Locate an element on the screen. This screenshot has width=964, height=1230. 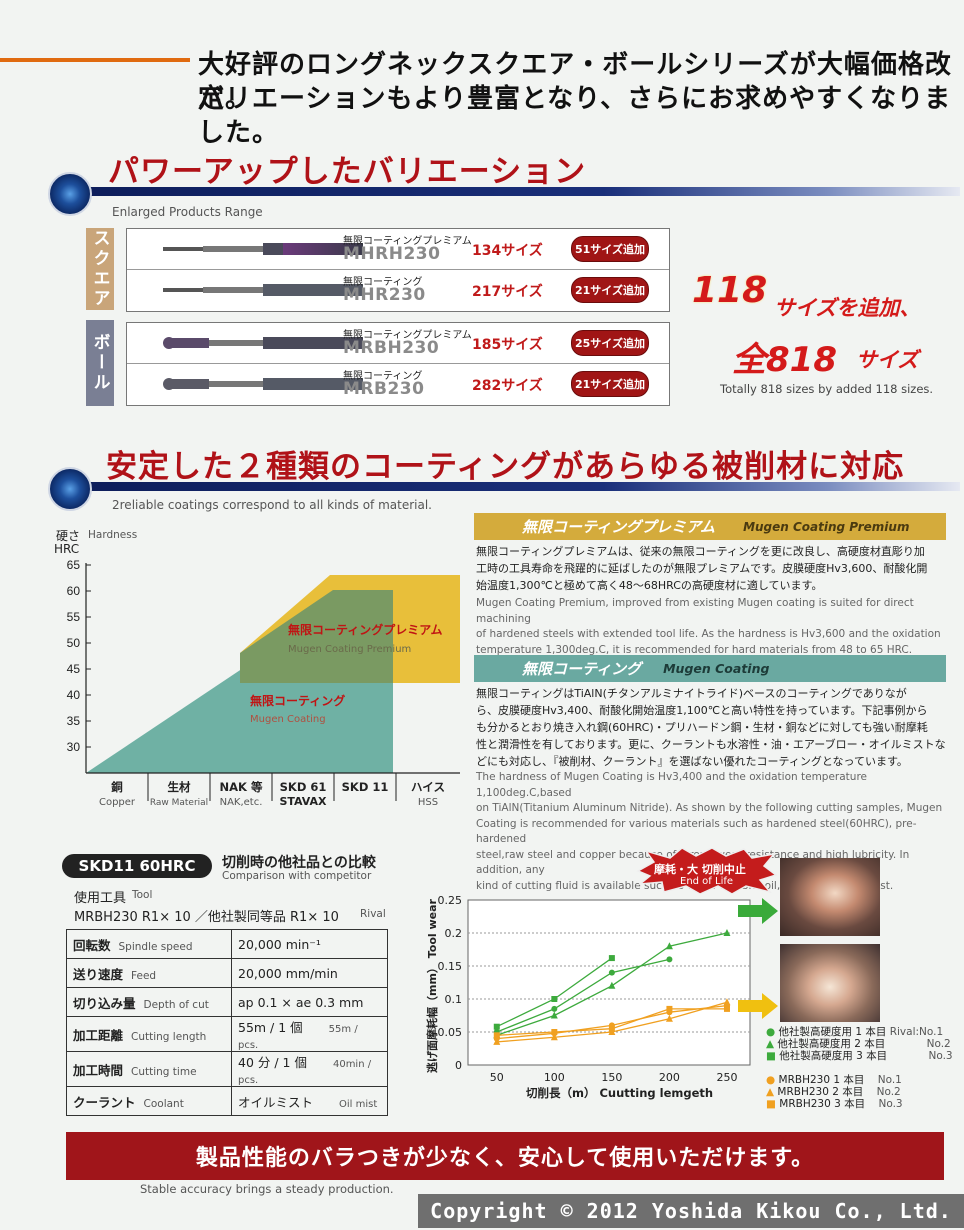
product-row: 無限コーティングプレミアム MRBH230 185サイズ 25サイズ追加 is located at coordinates (398, 343).